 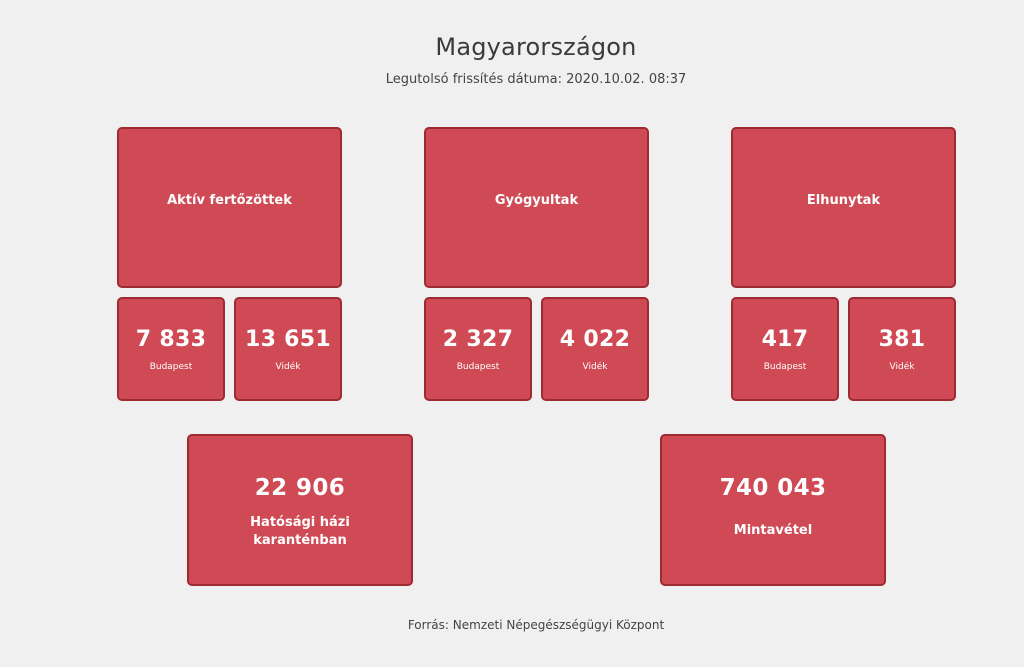 What do you see at coordinates (595, 367) in the screenshot?
I see `recovered-videk-label: Vidék` at bounding box center [595, 367].